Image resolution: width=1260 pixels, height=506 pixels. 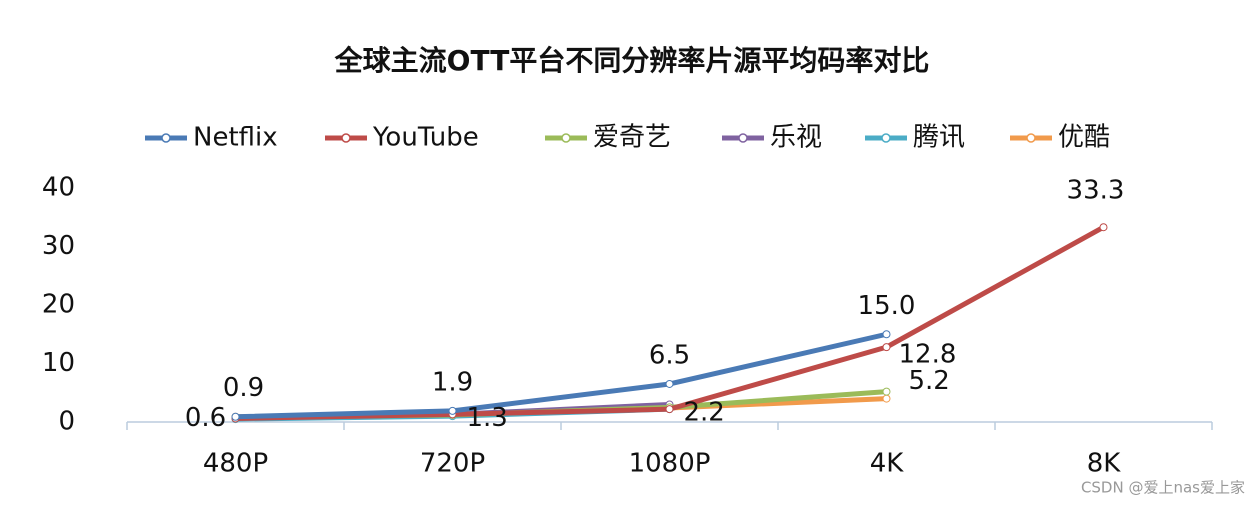 I want to click on data-label: 33.3, so click(x=1096, y=191).